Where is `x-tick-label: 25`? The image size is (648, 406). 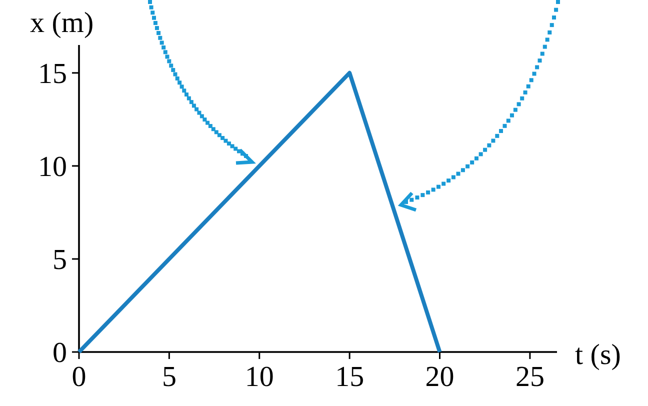
x-tick-label: 25 is located at coordinates (529, 377).